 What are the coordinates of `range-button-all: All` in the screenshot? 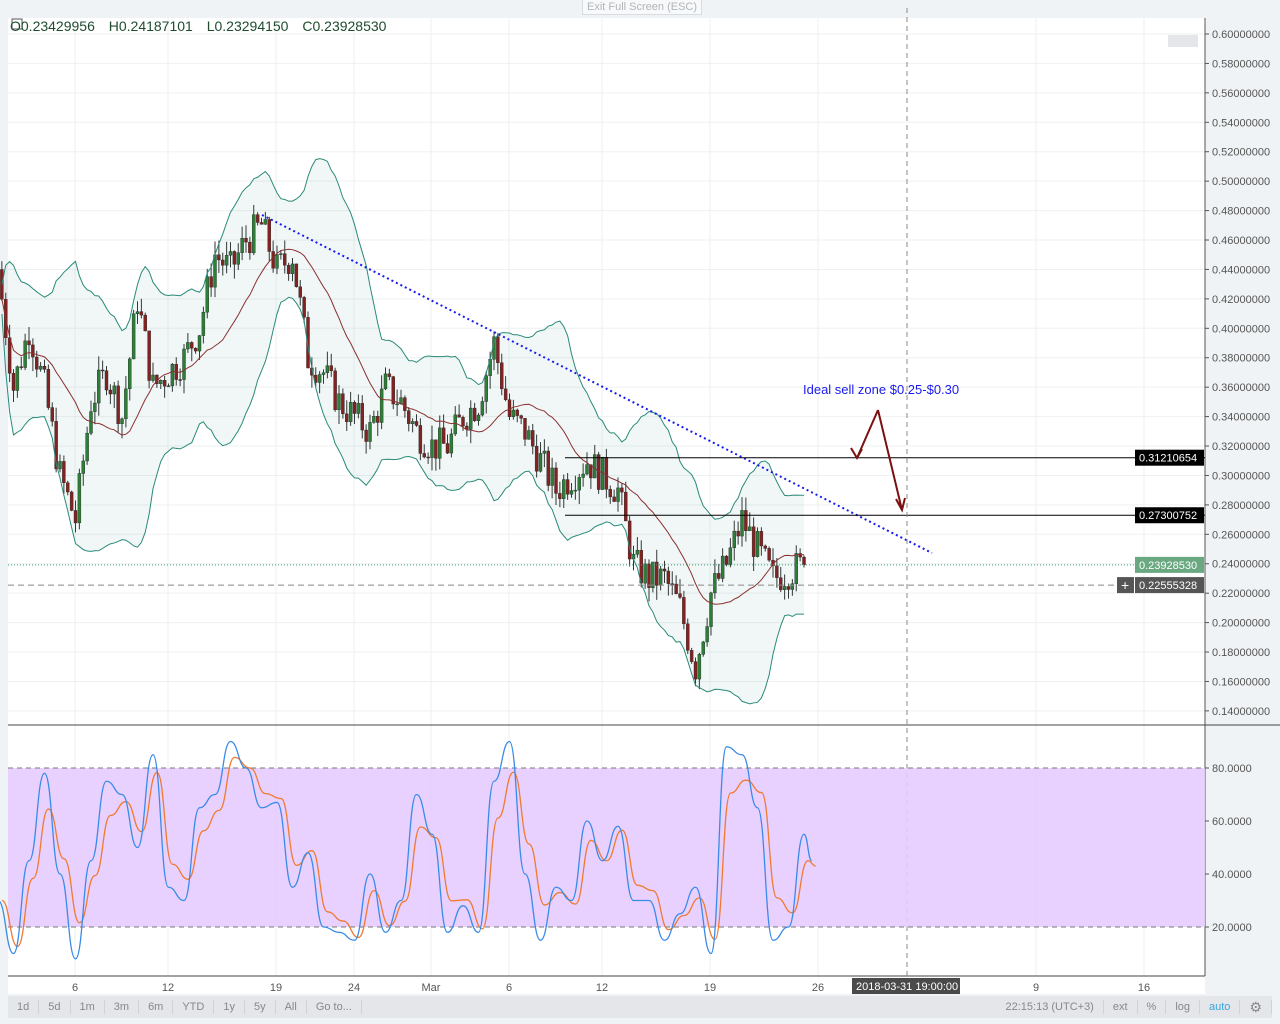 It's located at (291, 1007).